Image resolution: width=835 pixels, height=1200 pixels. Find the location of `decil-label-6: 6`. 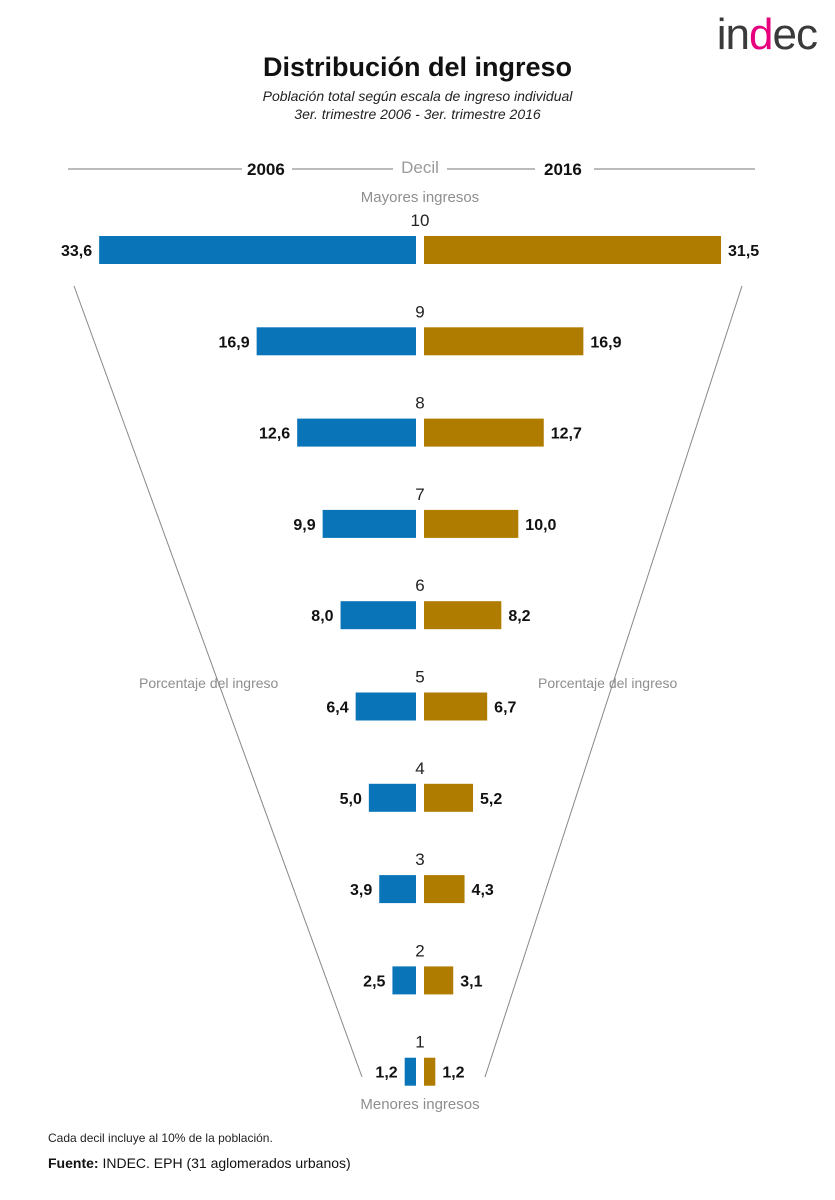

decil-label-6: 6 is located at coordinates (419, 585).